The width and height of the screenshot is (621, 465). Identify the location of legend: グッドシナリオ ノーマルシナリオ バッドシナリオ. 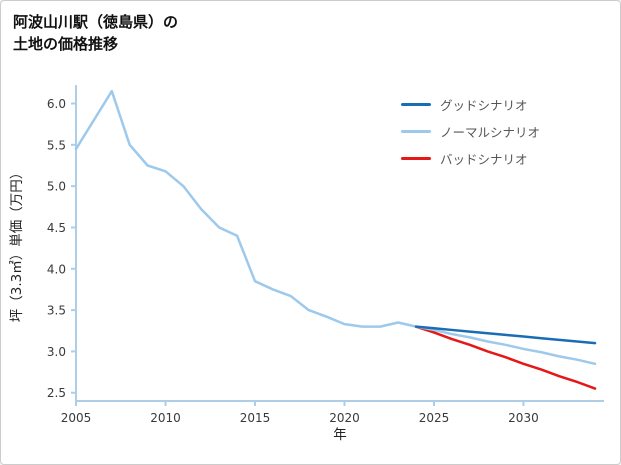
(470, 131).